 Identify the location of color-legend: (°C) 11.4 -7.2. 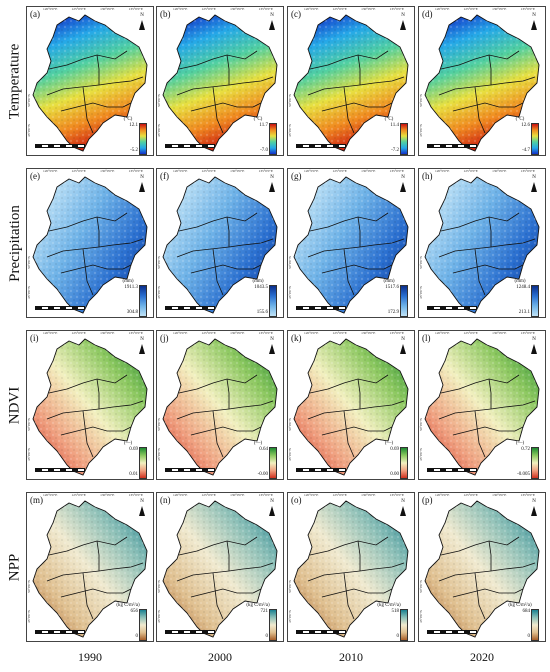
(392, 136).